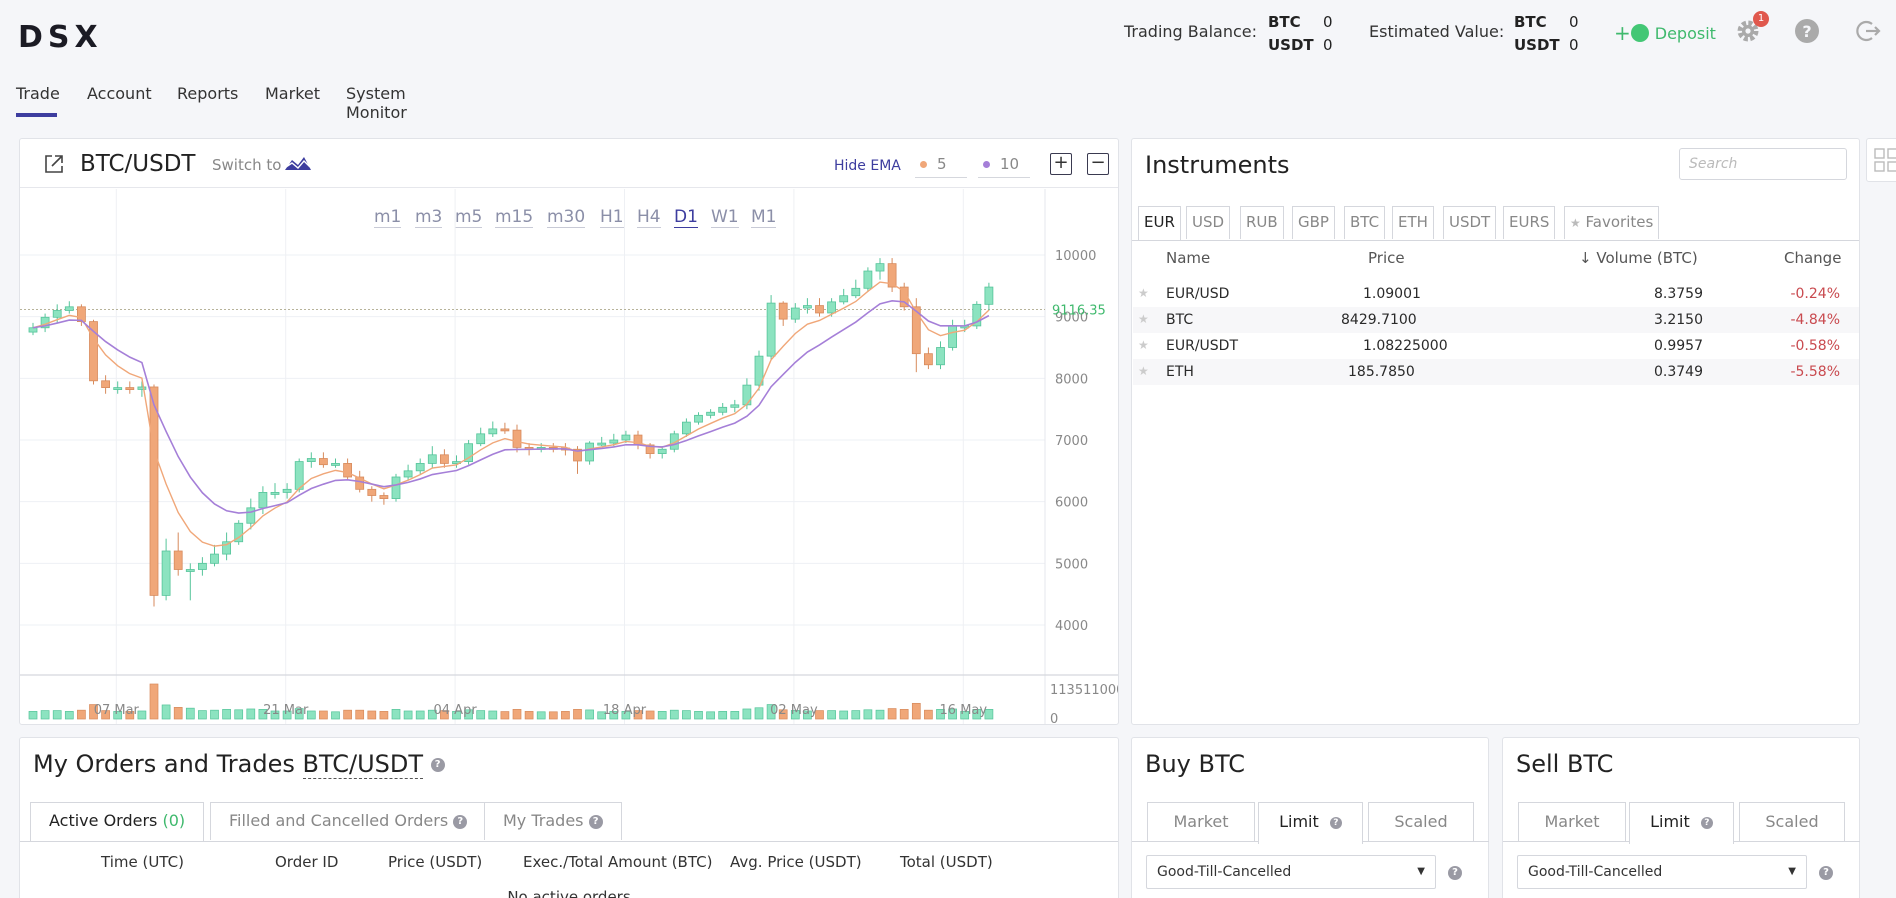 This screenshot has height=898, width=1896. Describe the element at coordinates (1201, 822) in the screenshot. I see `buy-tab-market: Market` at that location.